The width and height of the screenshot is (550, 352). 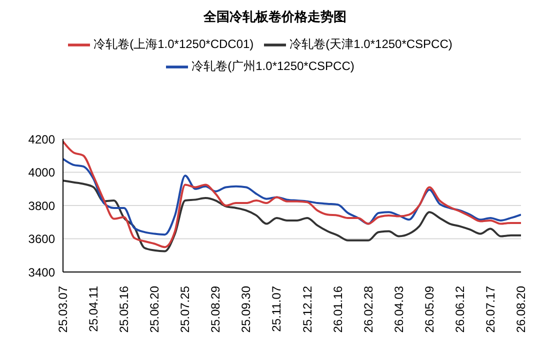 What do you see at coordinates (273, 66) in the screenshot?
I see `legend-label: 冷轧卷(广州1.0*1250*CSPCC)` at bounding box center [273, 66].